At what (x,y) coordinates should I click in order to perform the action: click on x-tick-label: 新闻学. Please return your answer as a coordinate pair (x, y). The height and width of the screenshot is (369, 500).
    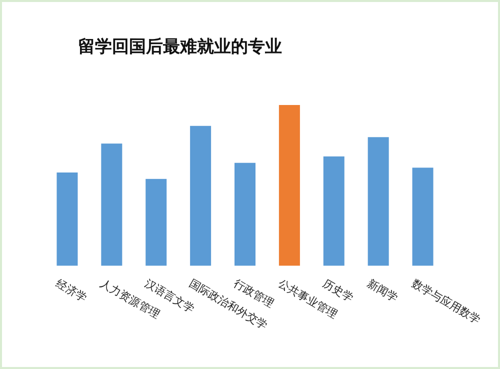
    Looking at the image, I should click on (382, 291).